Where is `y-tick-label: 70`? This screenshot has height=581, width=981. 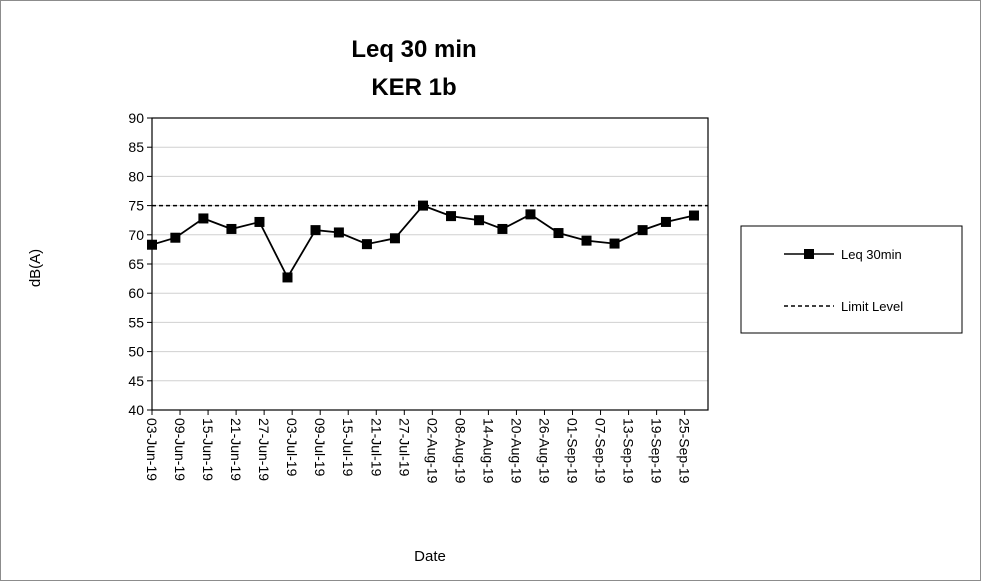 y-tick-label: 70 is located at coordinates (136, 235).